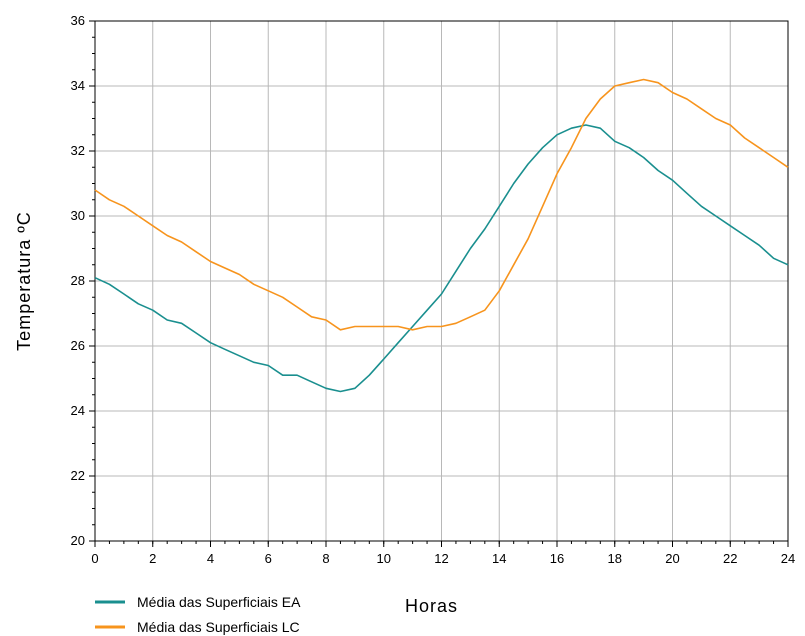 The image size is (805, 636). What do you see at coordinates (78, 475) in the screenshot?
I see `y-tick-label: 22` at bounding box center [78, 475].